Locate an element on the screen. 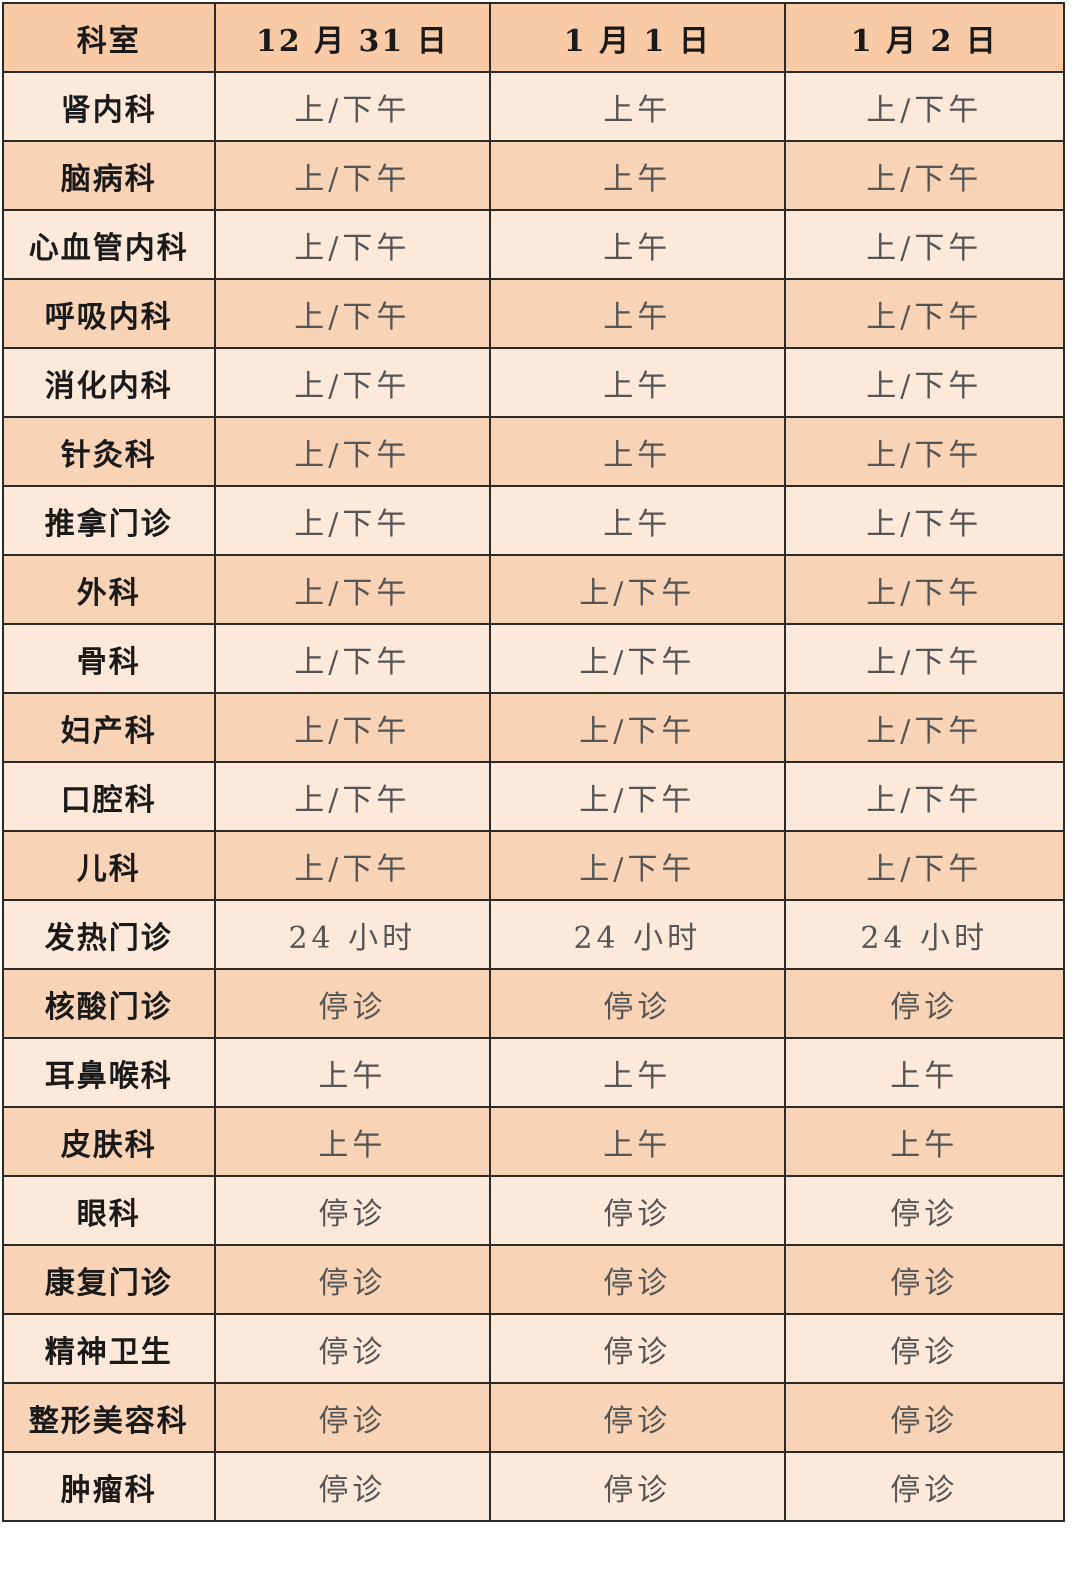 This screenshot has height=1586, width=1080. table-row: 整形美容科 停诊 停诊 停诊 is located at coordinates (534, 1417).